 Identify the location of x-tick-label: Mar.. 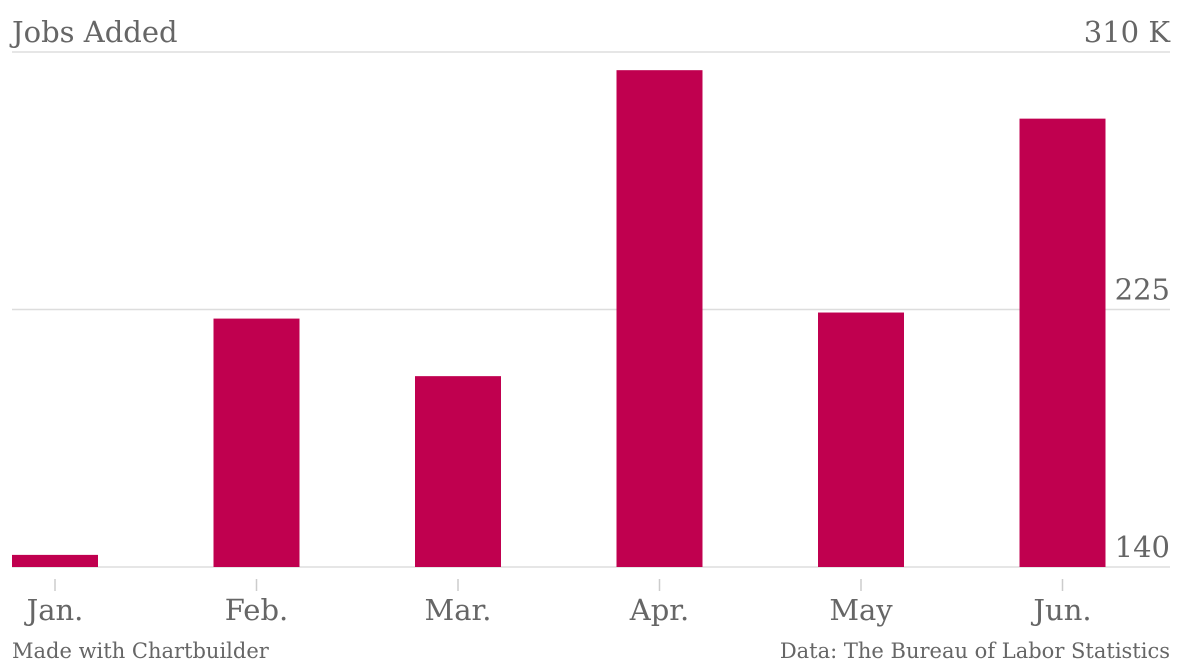
(458, 610).